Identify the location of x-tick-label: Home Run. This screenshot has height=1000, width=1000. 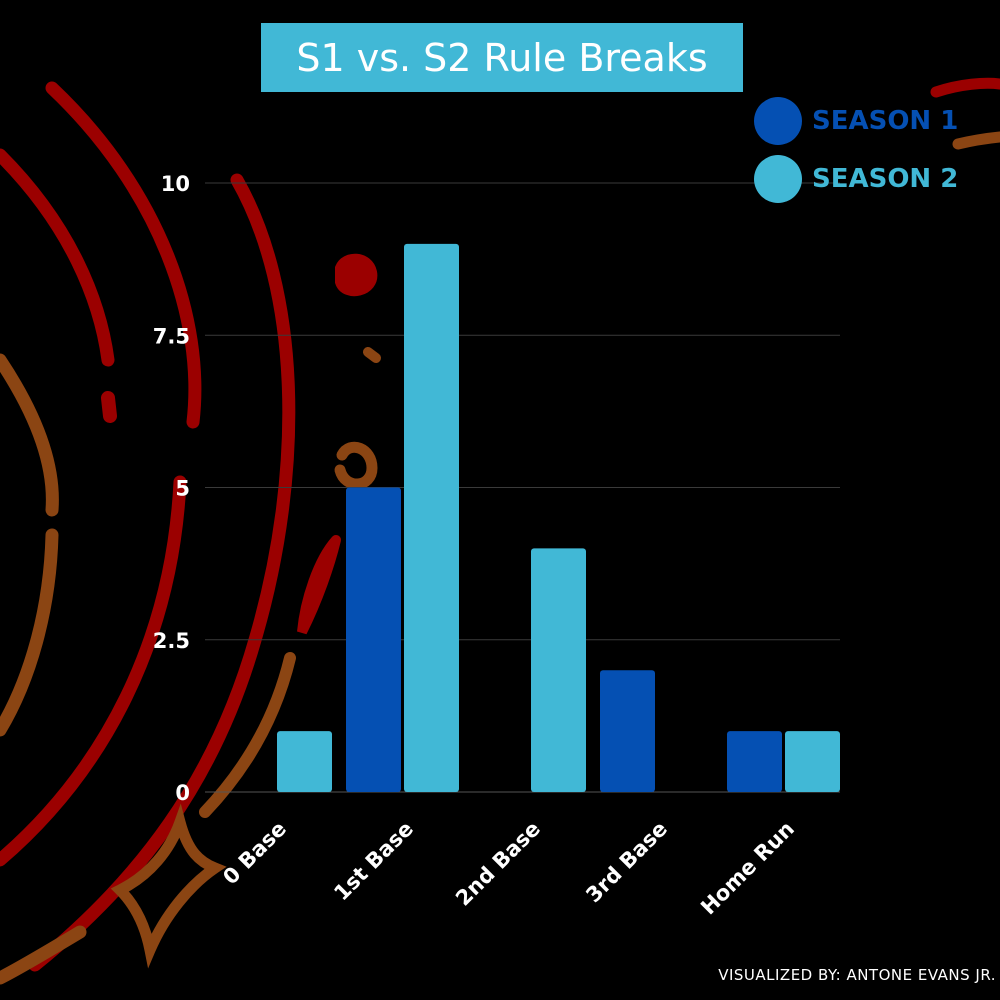
(747, 868).